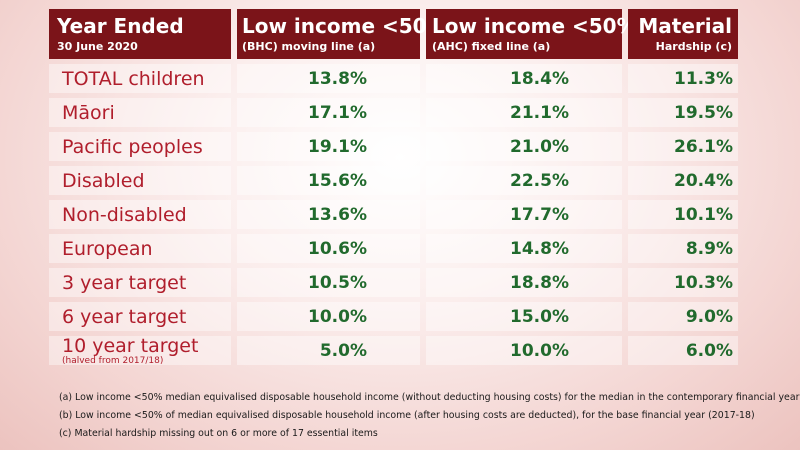 The width and height of the screenshot is (800, 450). What do you see at coordinates (683, 316) in the screenshot?
I see `value-hardship: 9.0%` at bounding box center [683, 316].